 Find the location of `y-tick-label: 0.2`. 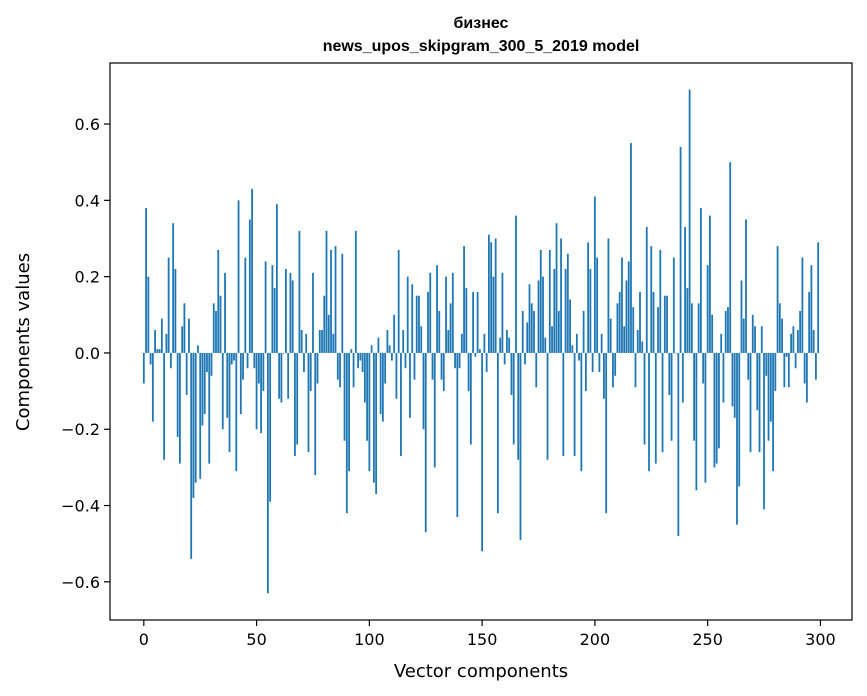

y-tick-label: 0.2 is located at coordinates (87, 277).